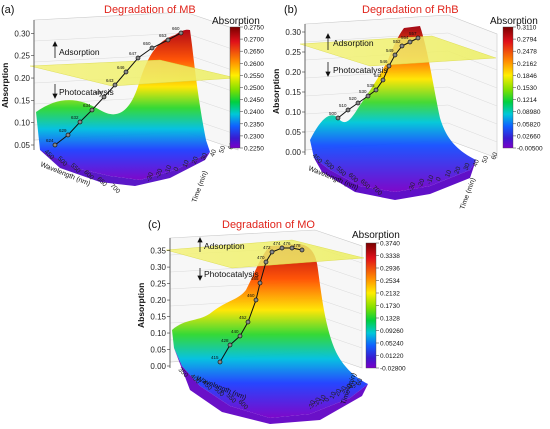 This screenshot has width=550, height=429. What do you see at coordinates (338, 393) in the screenshot?
I see `z-tick-label: 20` at bounding box center [338, 393].